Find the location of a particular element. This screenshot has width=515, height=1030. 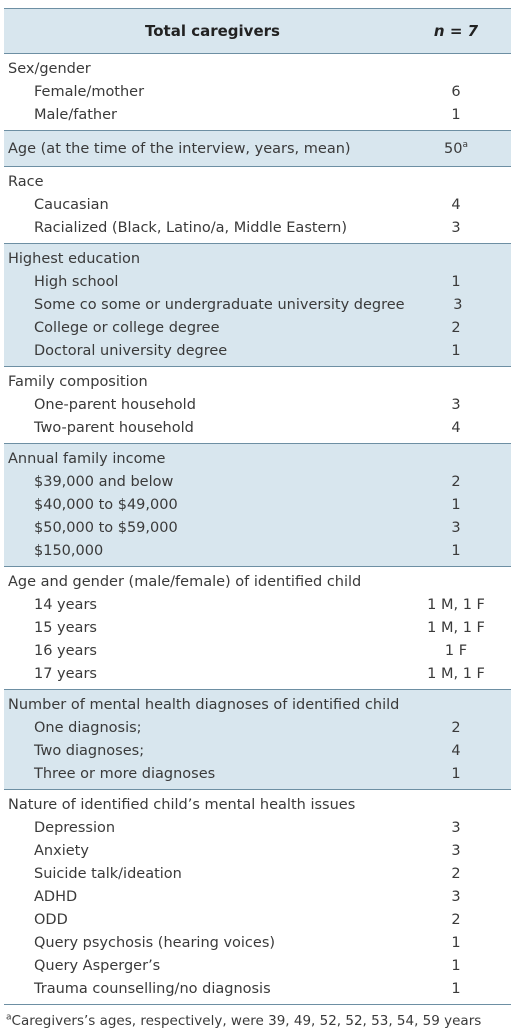

table-row: Query Asperger’s 1 is located at coordinates (257, 965).